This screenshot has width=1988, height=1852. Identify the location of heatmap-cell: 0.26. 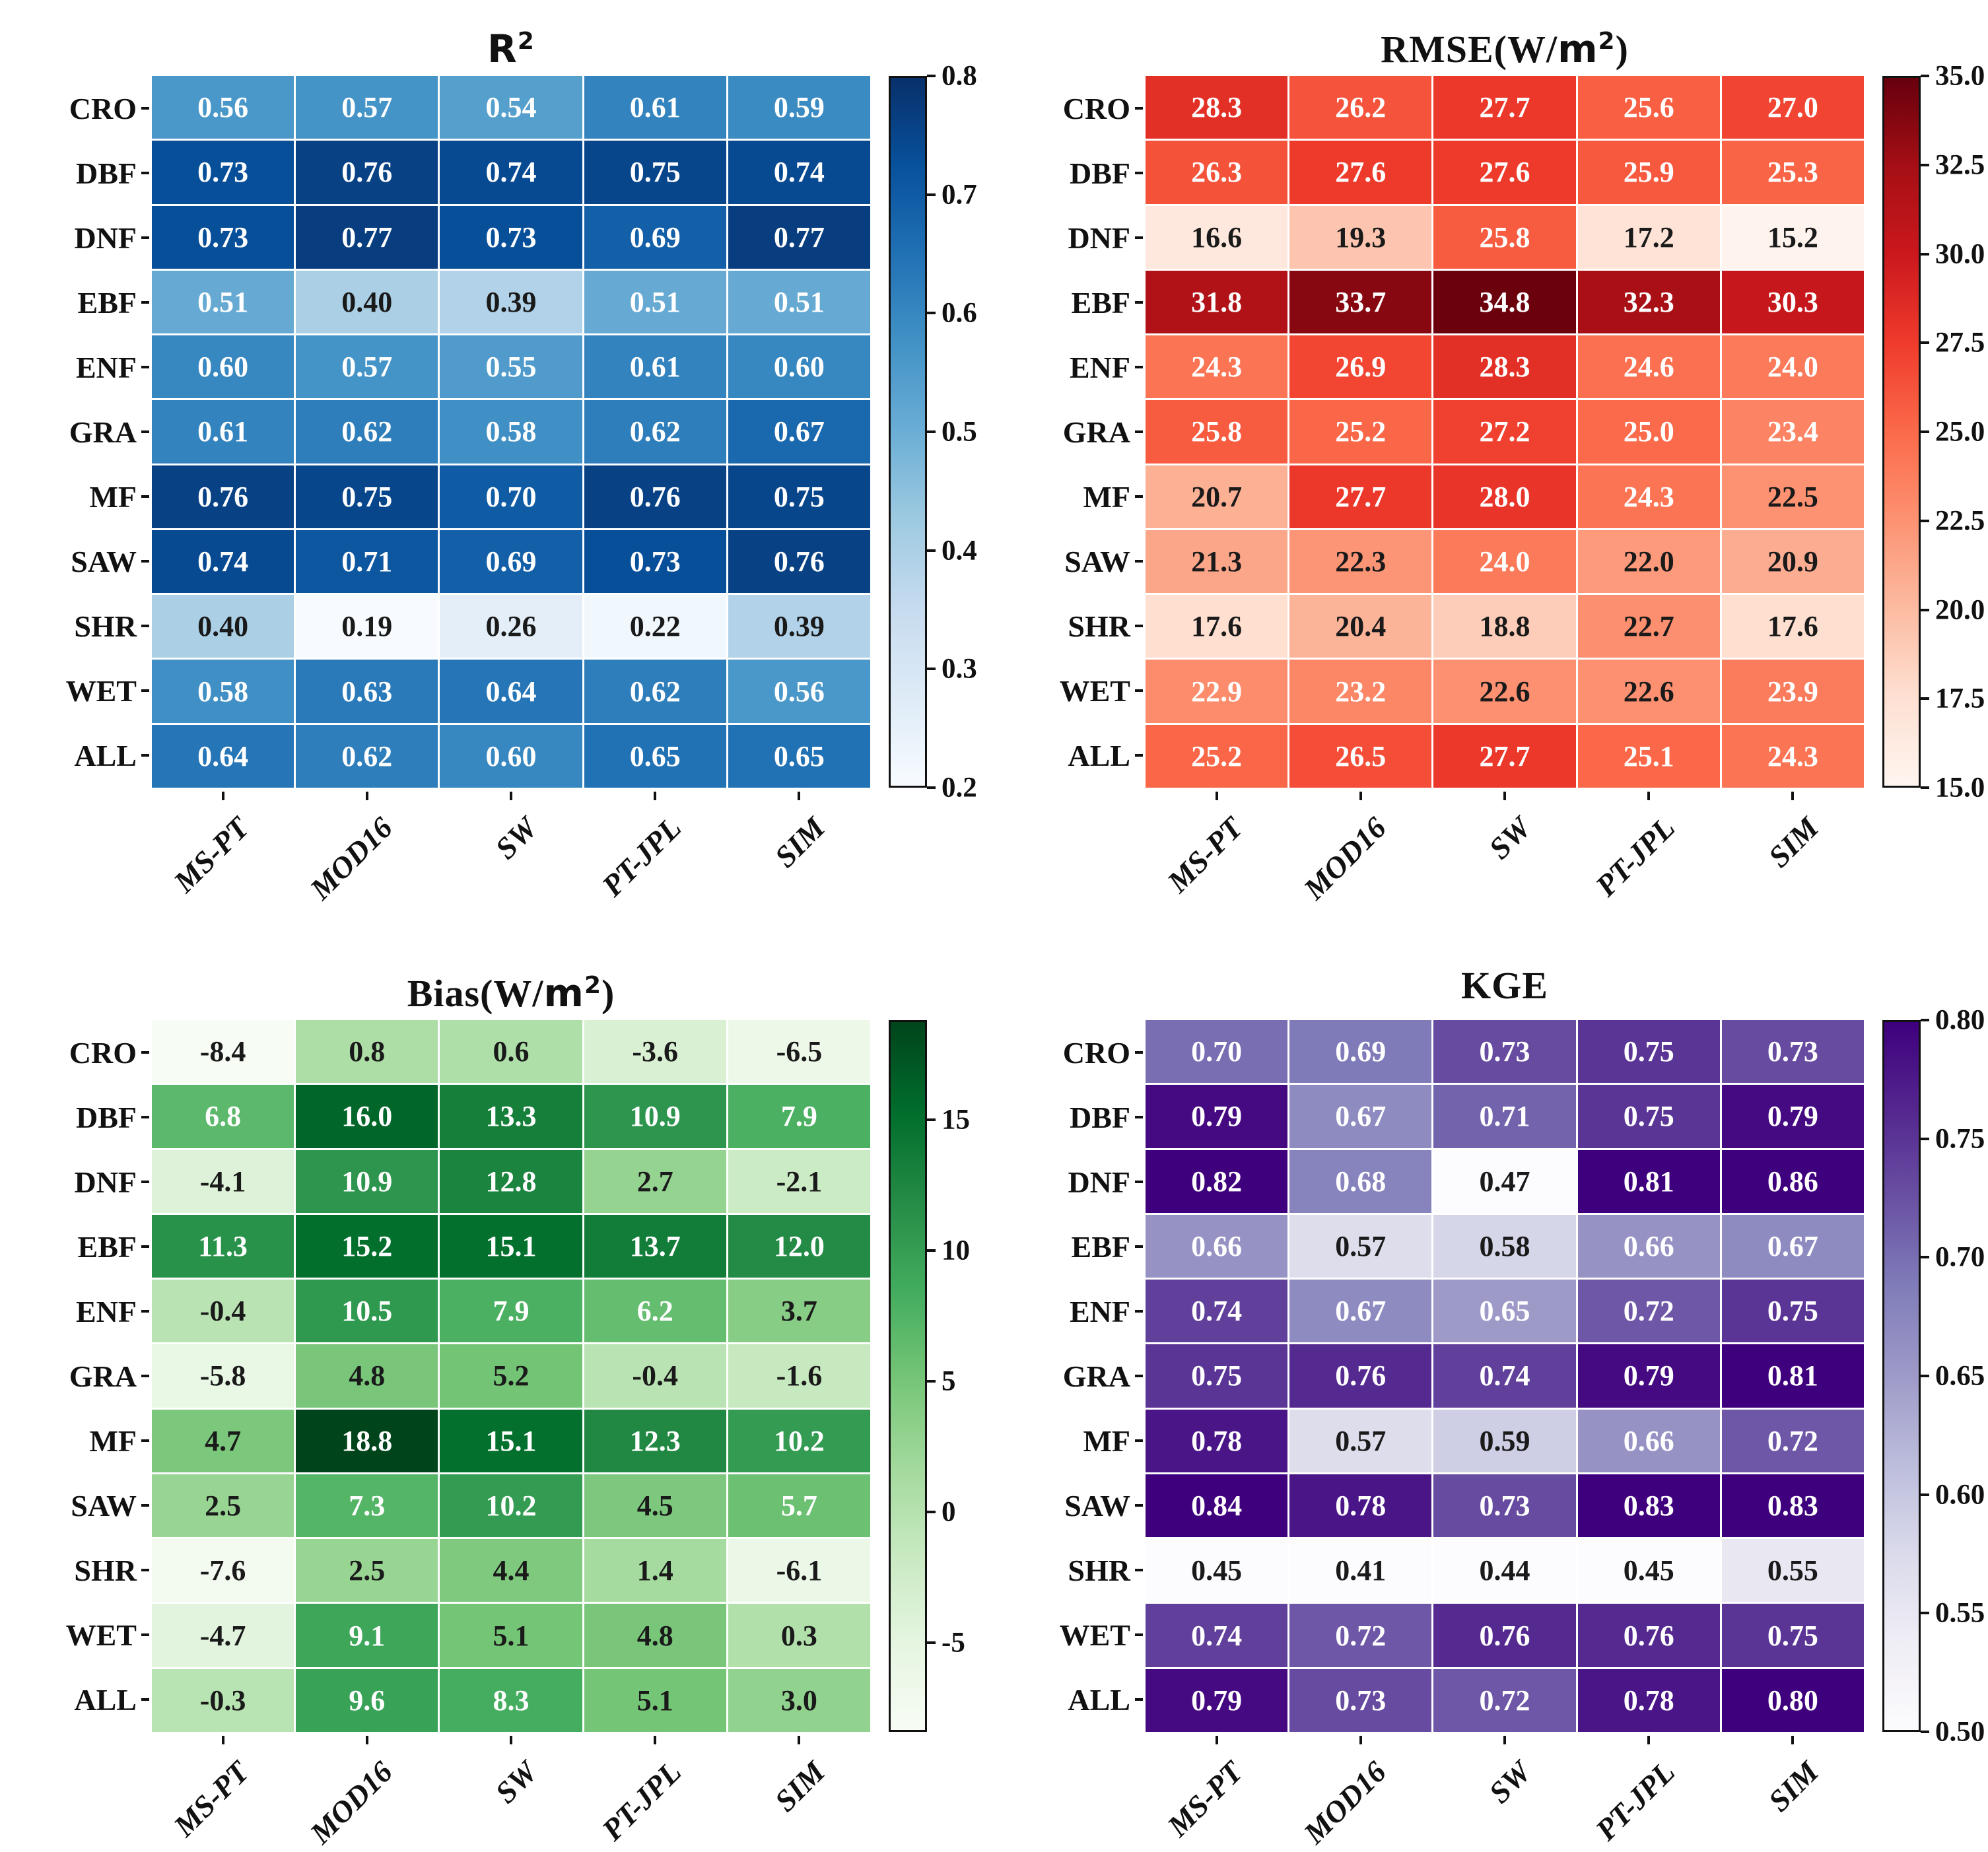
(511, 626).